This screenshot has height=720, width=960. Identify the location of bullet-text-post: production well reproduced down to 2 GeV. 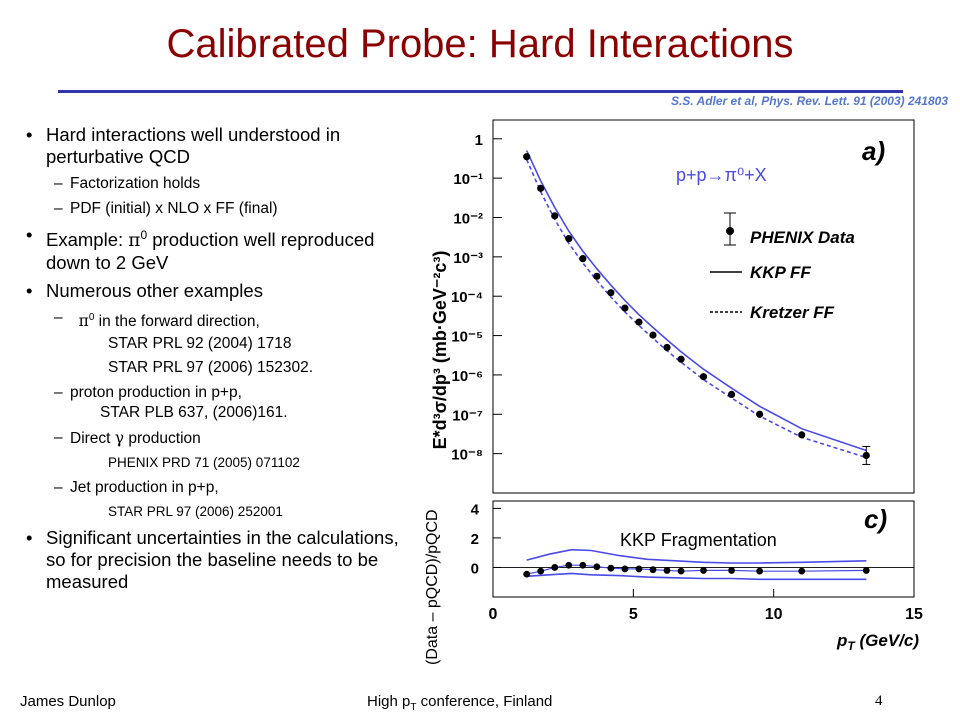
(210, 251).